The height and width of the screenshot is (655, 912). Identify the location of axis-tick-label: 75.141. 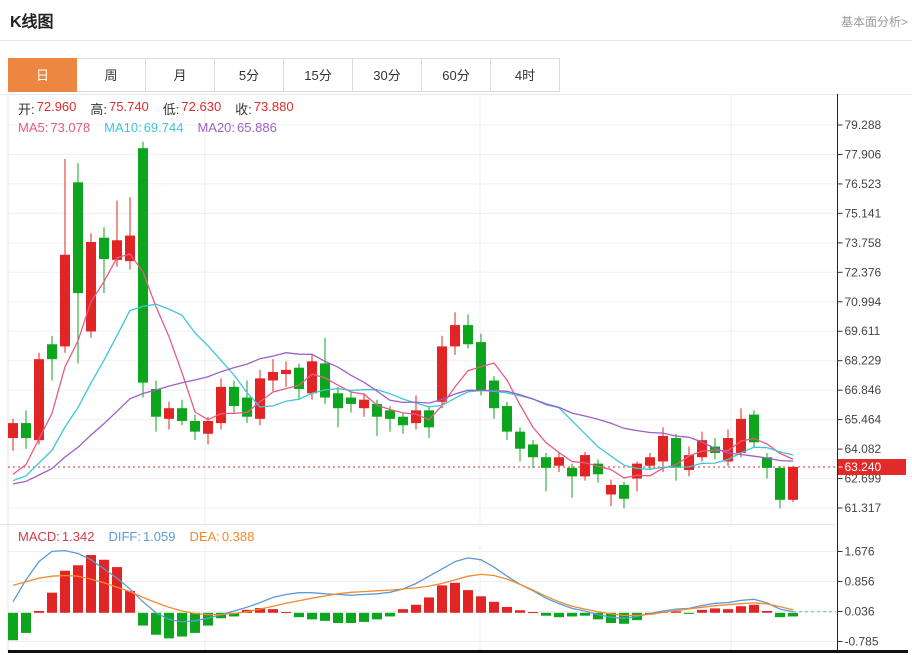
(863, 213).